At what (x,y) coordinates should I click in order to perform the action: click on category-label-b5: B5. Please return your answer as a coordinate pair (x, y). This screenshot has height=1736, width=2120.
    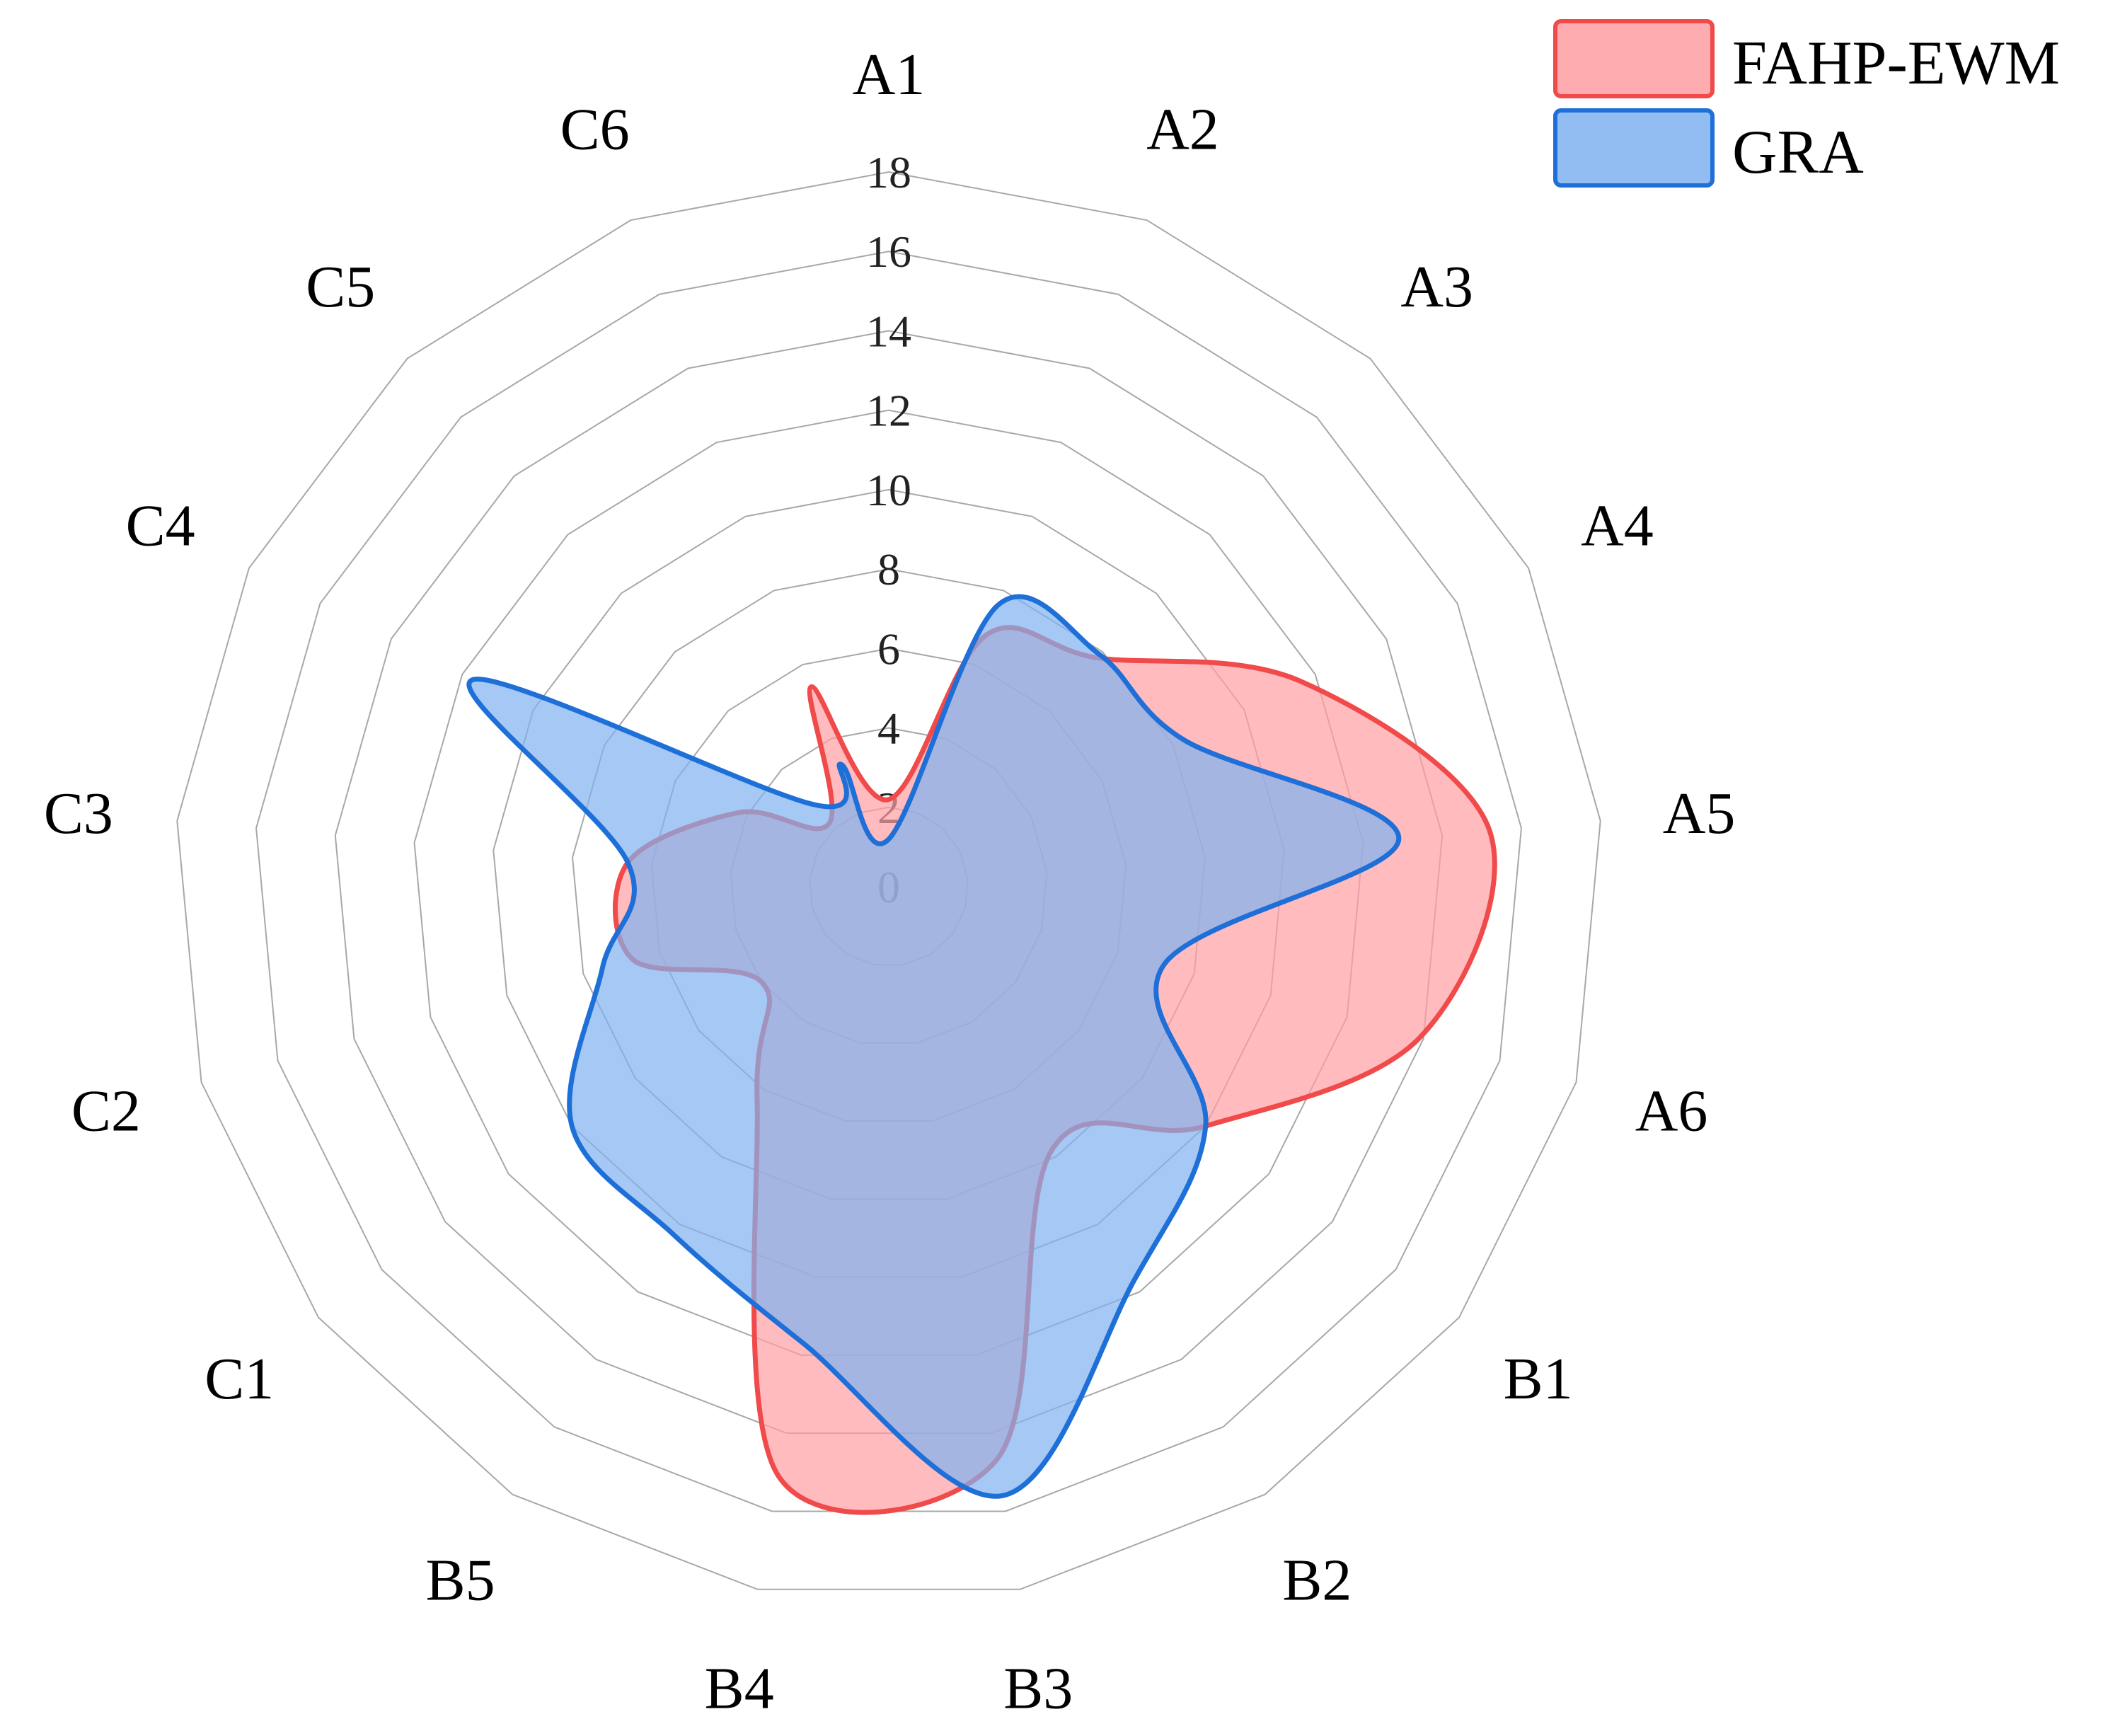
    Looking at the image, I should click on (461, 1581).